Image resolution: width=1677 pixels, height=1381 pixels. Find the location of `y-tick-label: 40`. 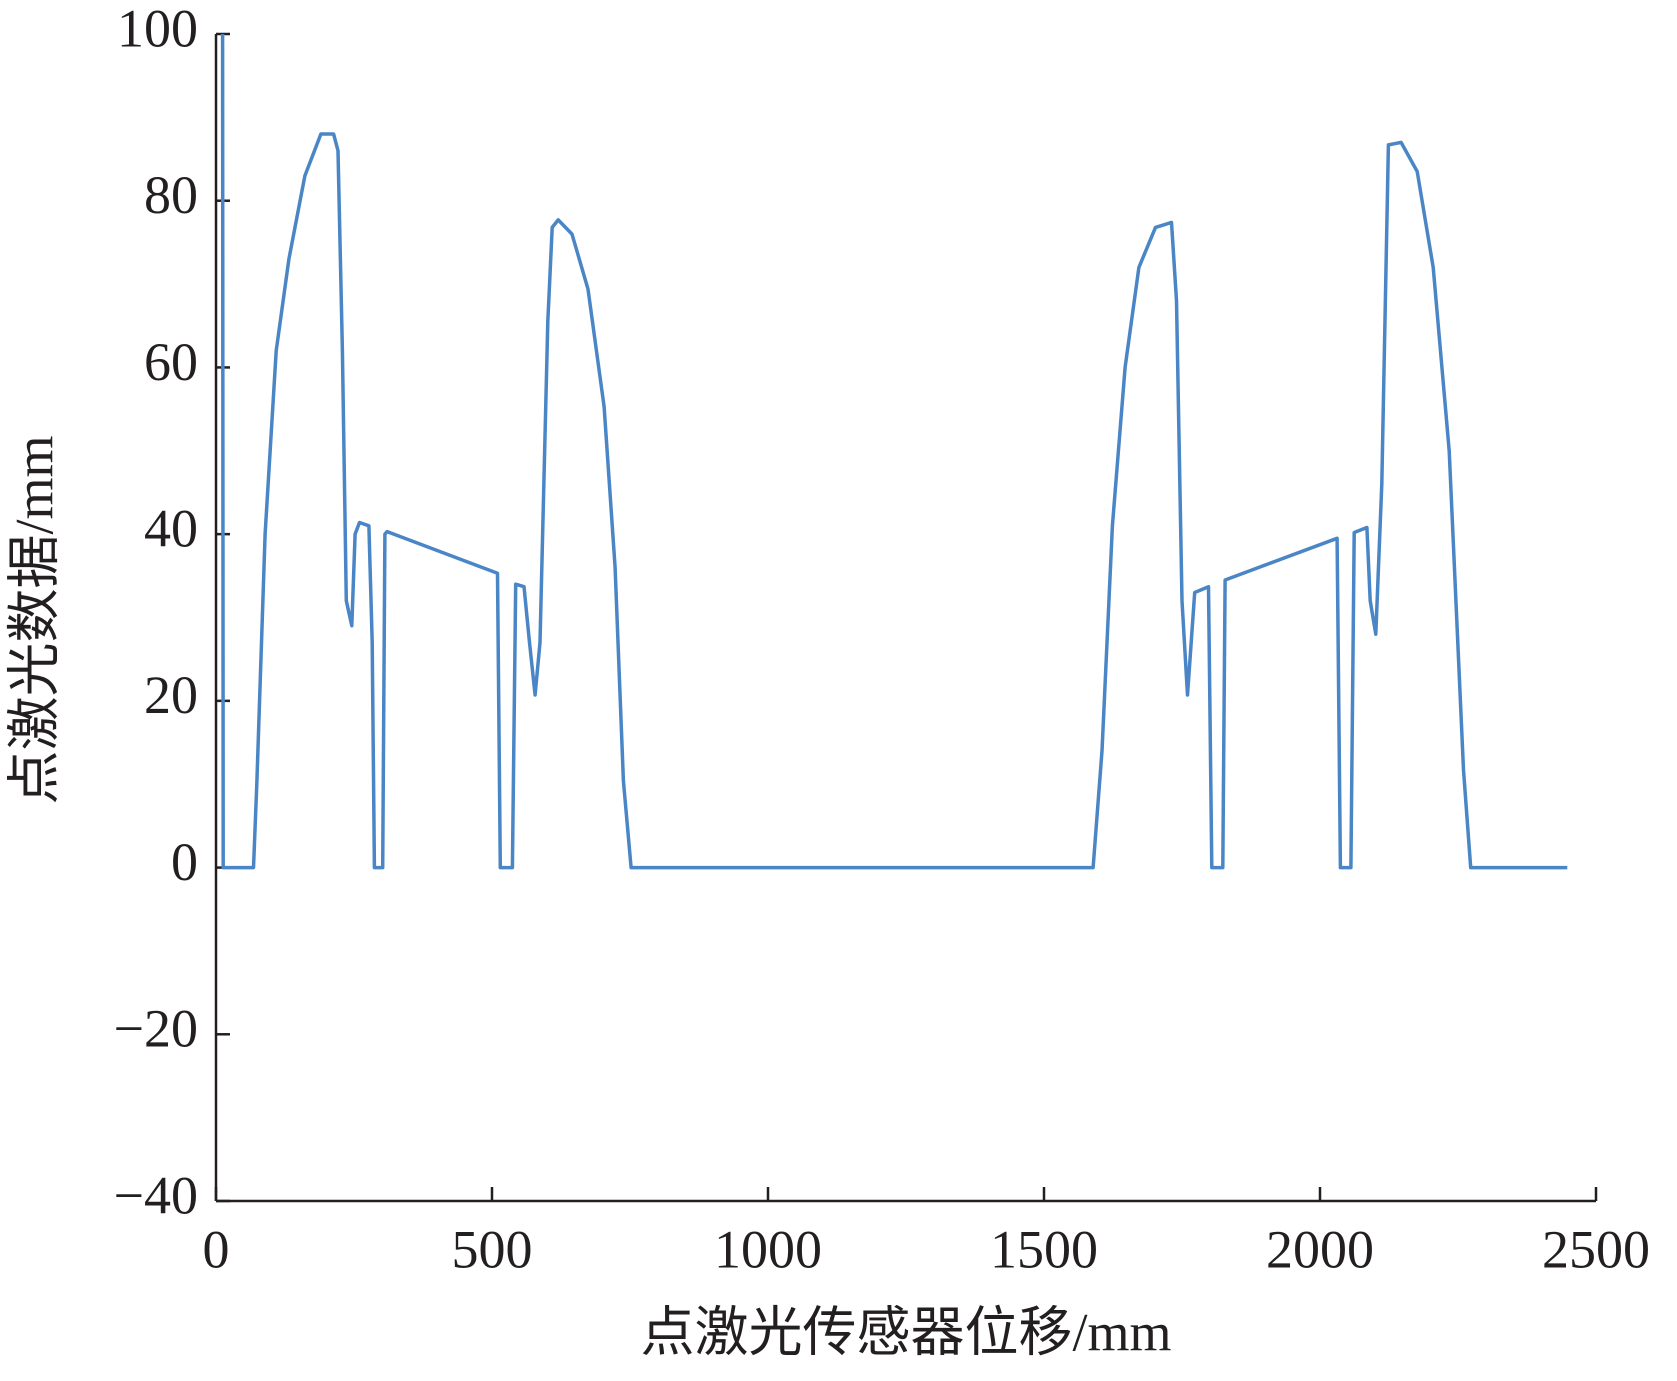

y-tick-label: 40 is located at coordinates (171, 529).